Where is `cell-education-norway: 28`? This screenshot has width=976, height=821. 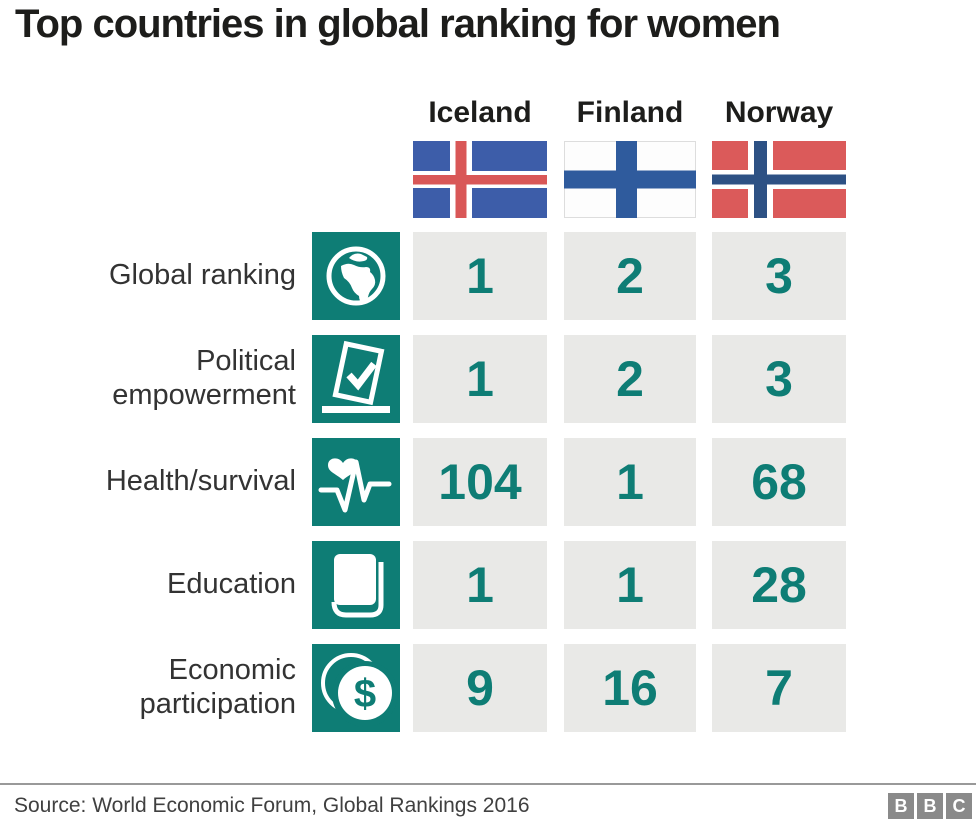
cell-education-norway: 28 is located at coordinates (779, 585).